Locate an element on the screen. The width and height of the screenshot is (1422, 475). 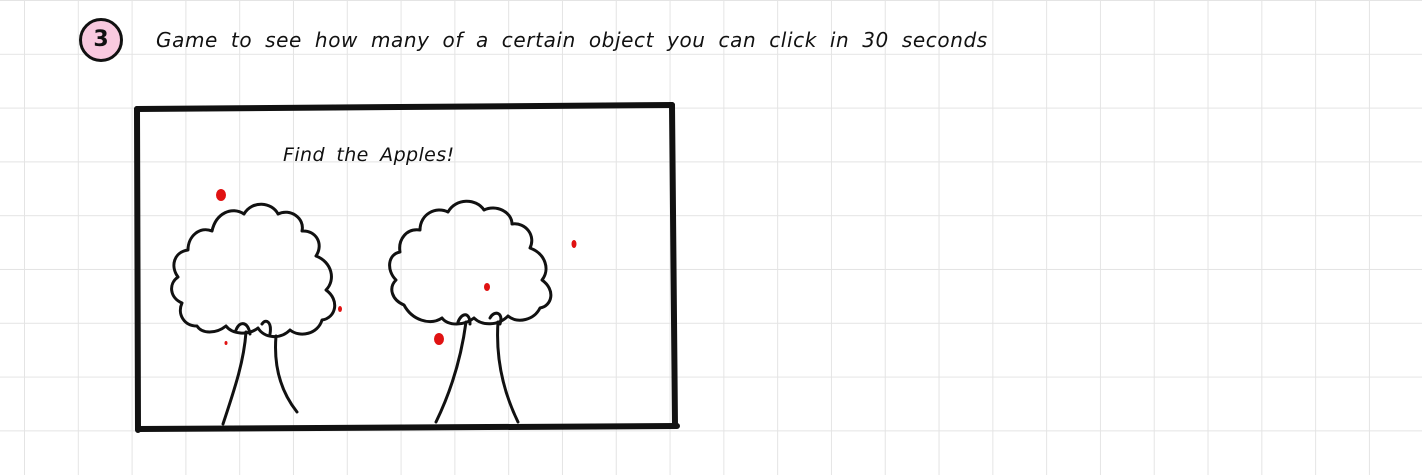
tree-right-canopy is located at coordinates (470, 262).